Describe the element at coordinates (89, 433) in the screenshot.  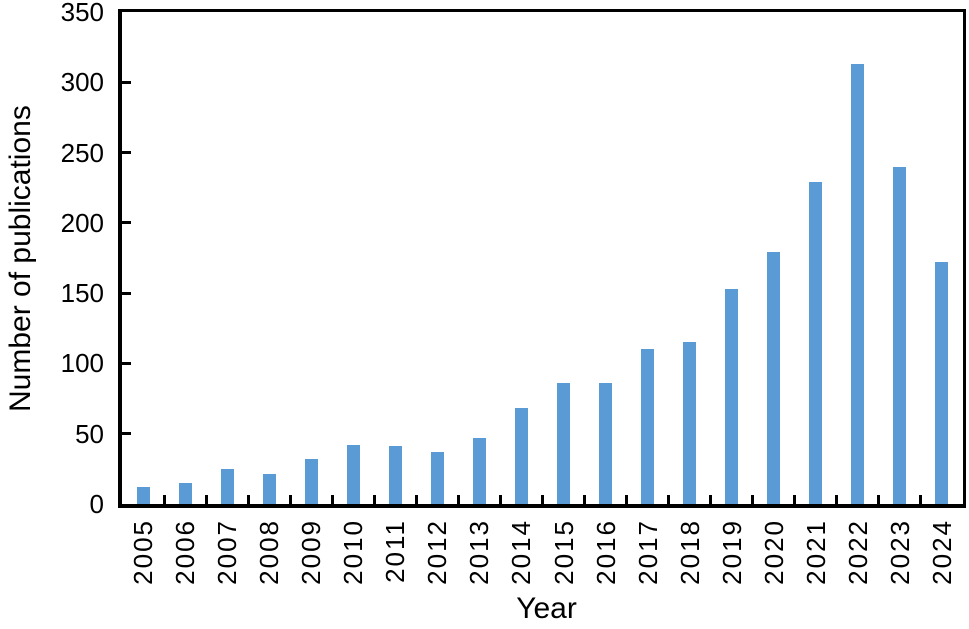
I see `y-tick-label-50: 50` at that location.